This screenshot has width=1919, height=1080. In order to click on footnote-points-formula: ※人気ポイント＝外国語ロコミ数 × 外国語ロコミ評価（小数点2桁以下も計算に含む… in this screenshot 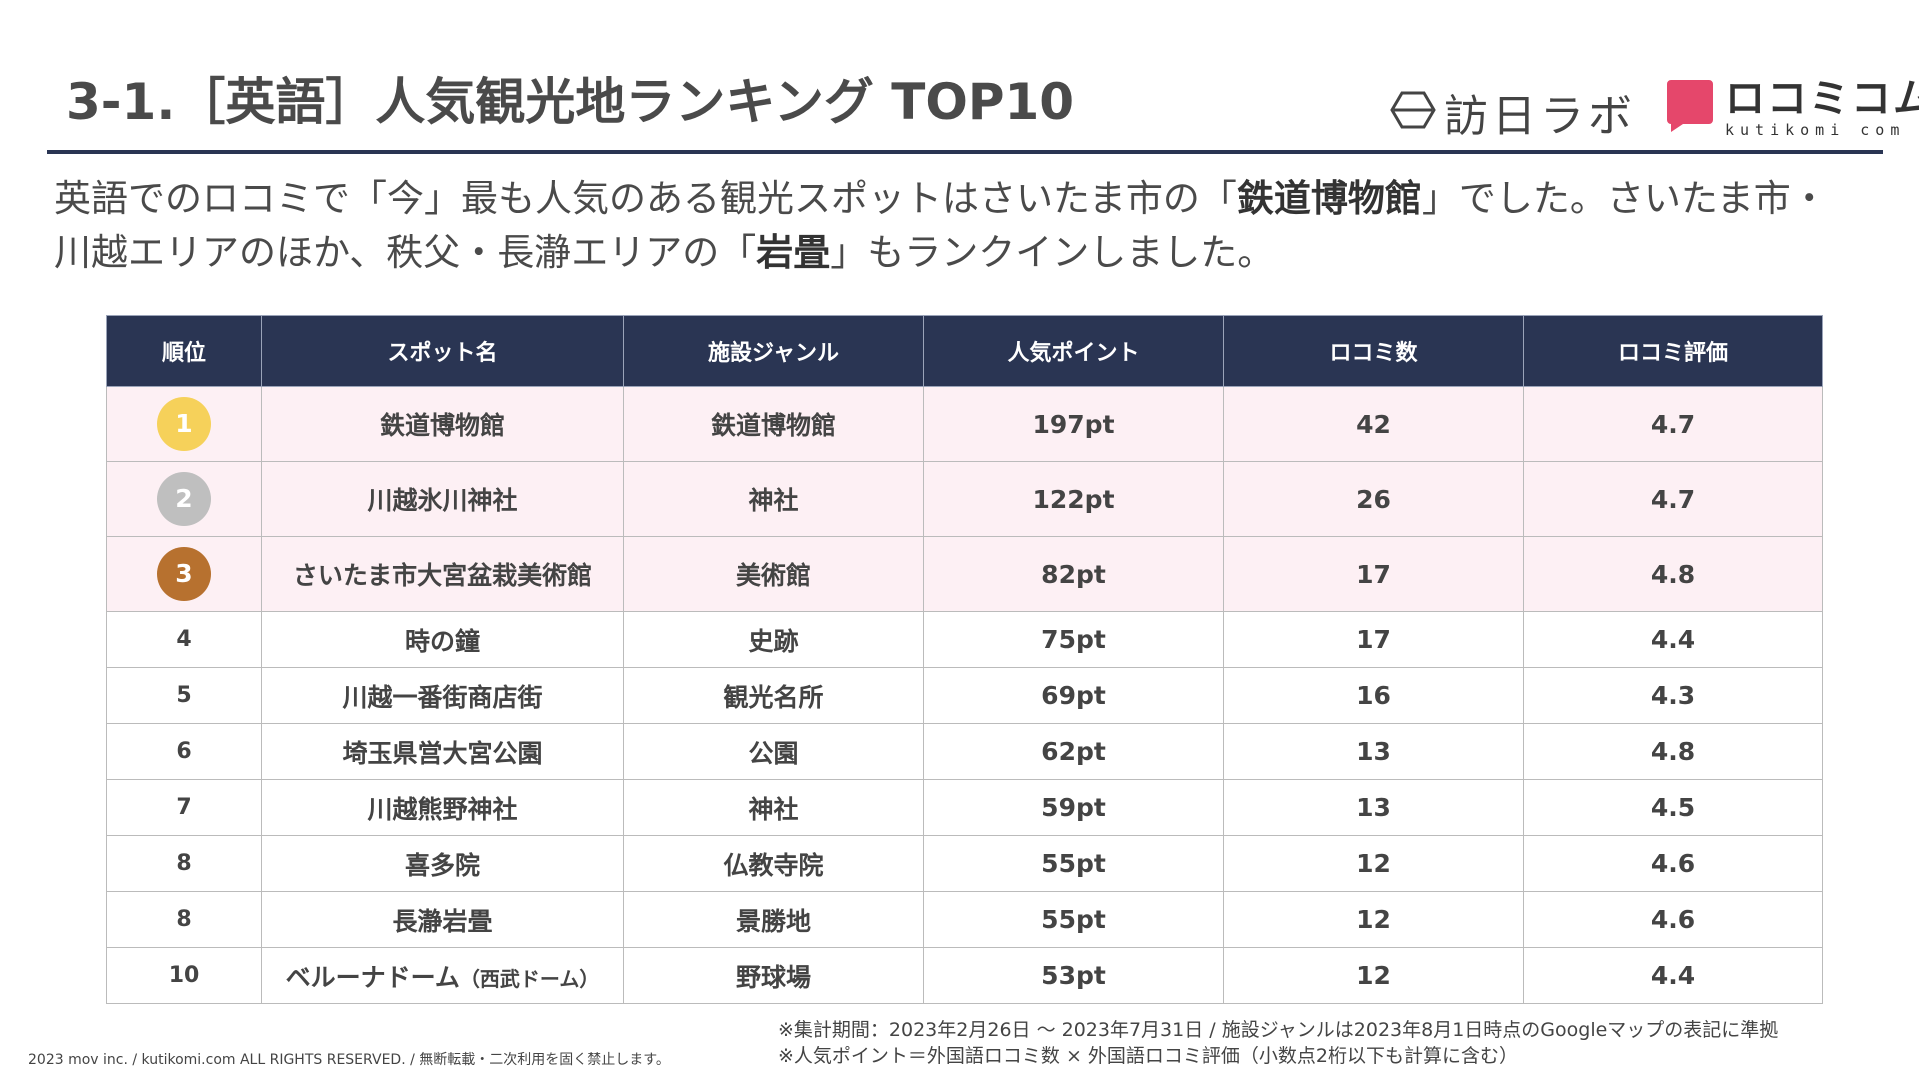, I will do `click(1148, 1056)`.